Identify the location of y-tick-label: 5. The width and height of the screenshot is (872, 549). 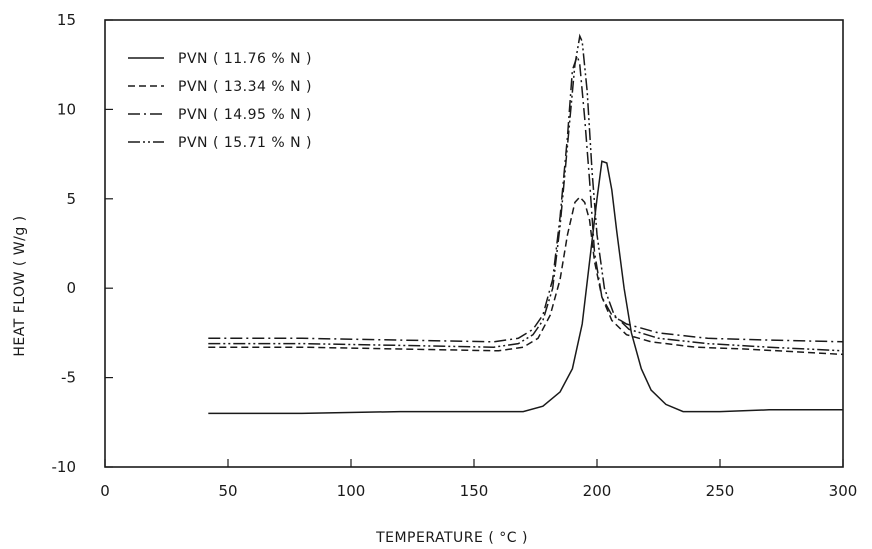
(71, 199).